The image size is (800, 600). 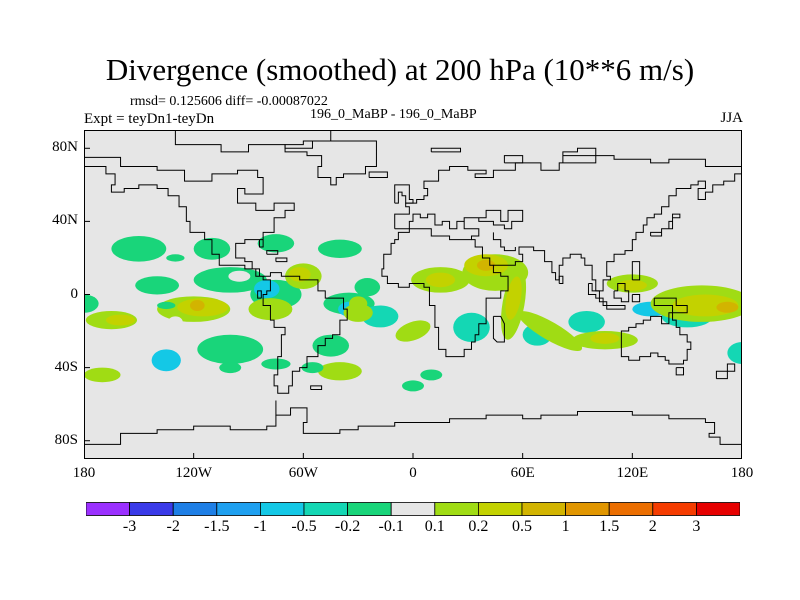 I want to click on contour-region-g14, so click(x=239, y=276).